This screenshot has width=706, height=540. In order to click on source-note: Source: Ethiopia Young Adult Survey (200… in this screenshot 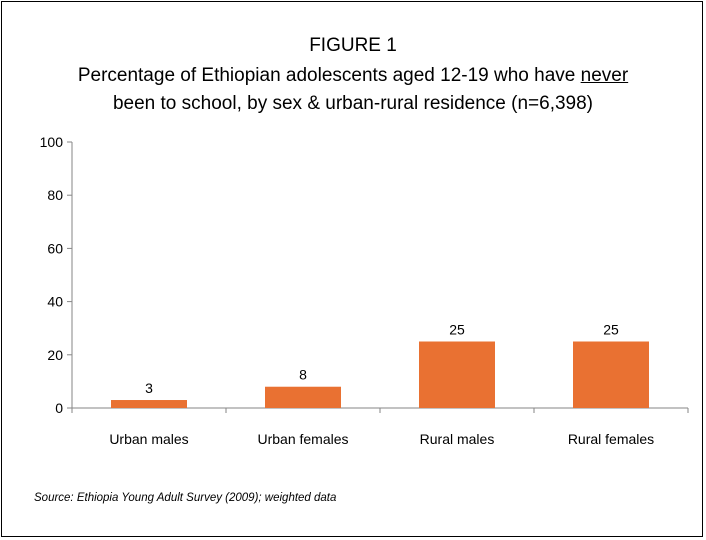, I will do `click(185, 498)`.